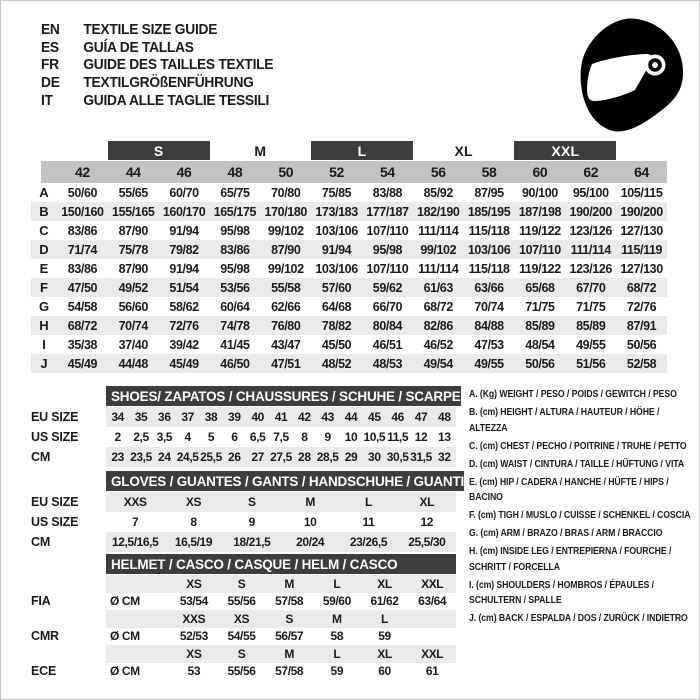  What do you see at coordinates (641, 363) in the screenshot?
I see `measurement-cell: 52/58` at bounding box center [641, 363].